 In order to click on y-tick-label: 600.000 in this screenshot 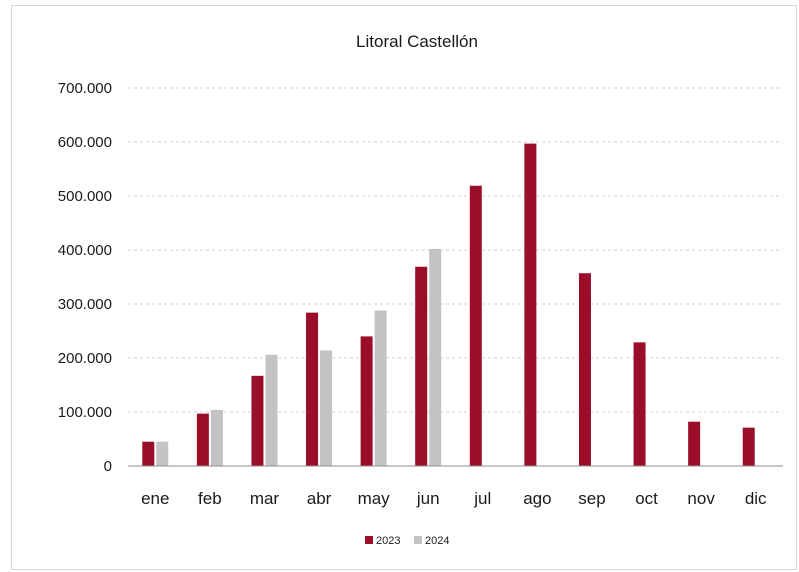, I will do `click(85, 142)`.